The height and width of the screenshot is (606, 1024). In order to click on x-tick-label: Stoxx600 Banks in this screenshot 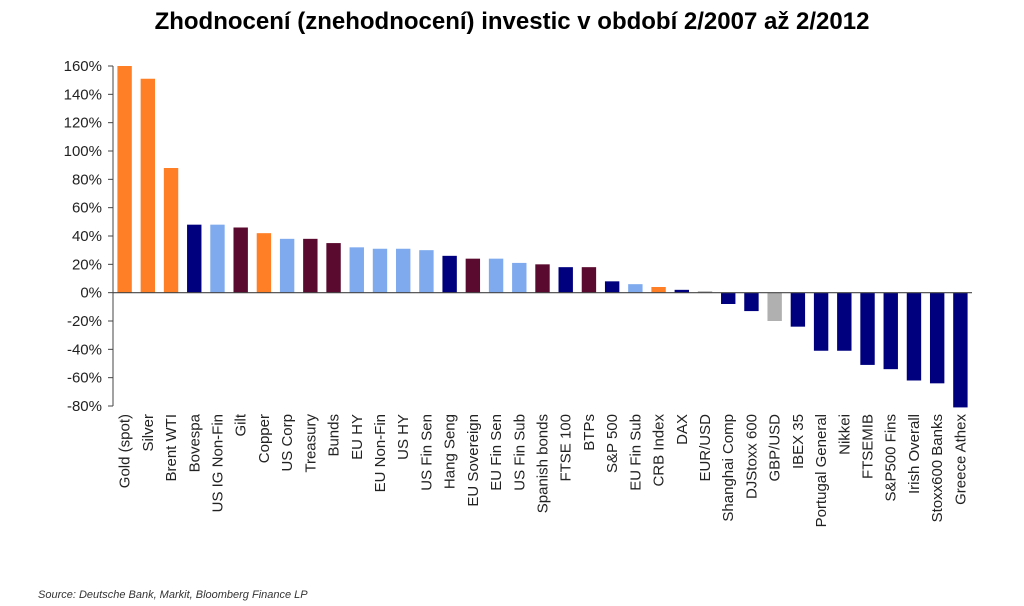, I will do `click(937, 468)`.